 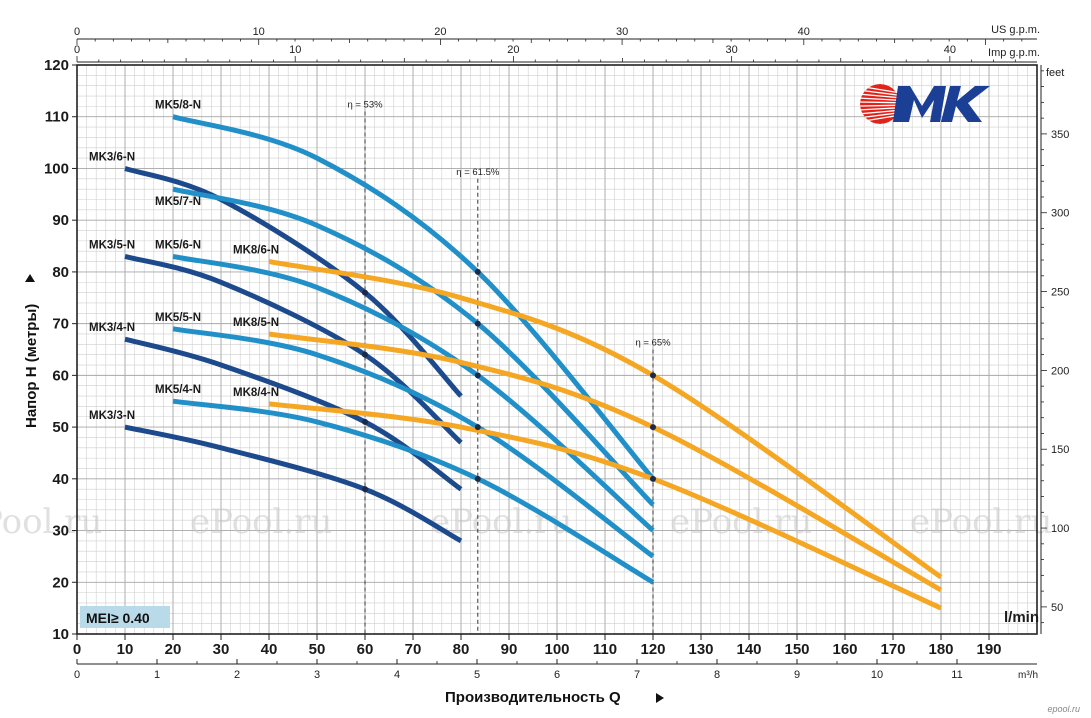 What do you see at coordinates (877, 675) in the screenshot?
I see `m3h-tick-label: 10` at bounding box center [877, 675].